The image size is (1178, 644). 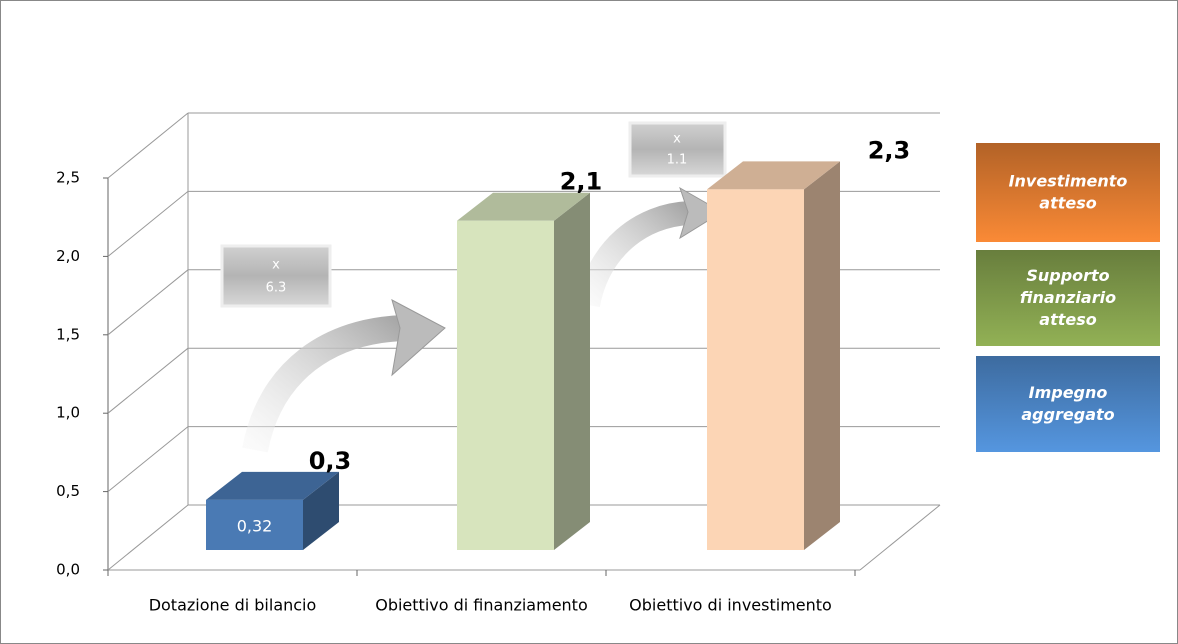 I want to click on y-tick-label: 0,0, so click(x=68, y=570).